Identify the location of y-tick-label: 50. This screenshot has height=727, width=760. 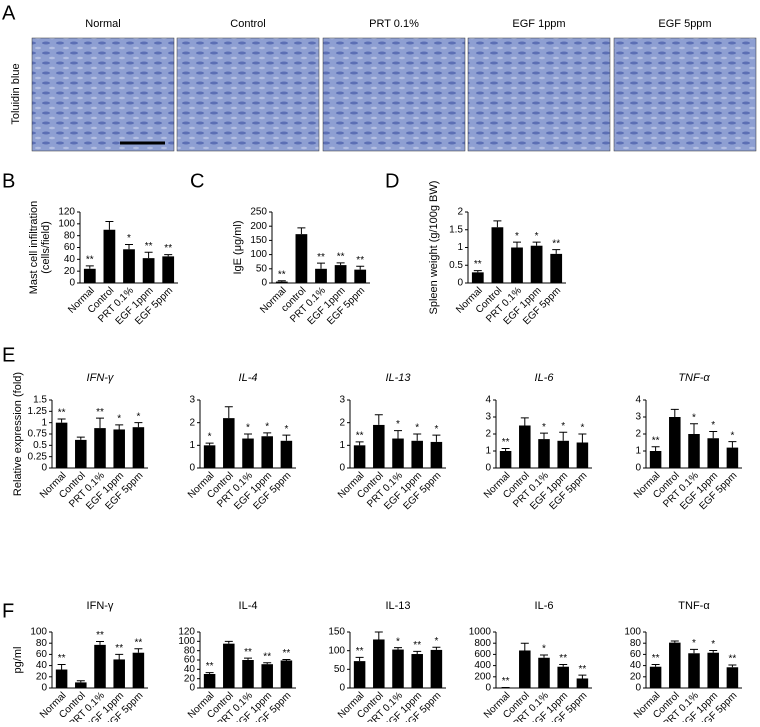
(340, 669).